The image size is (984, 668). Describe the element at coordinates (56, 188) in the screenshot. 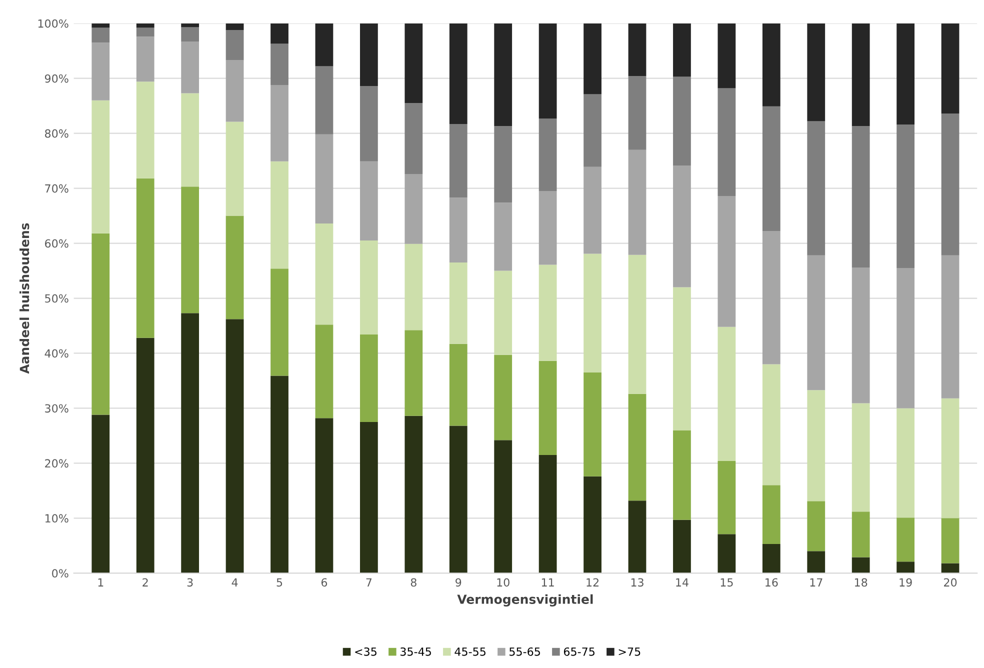

I see `y-tick-label: 70%` at that location.